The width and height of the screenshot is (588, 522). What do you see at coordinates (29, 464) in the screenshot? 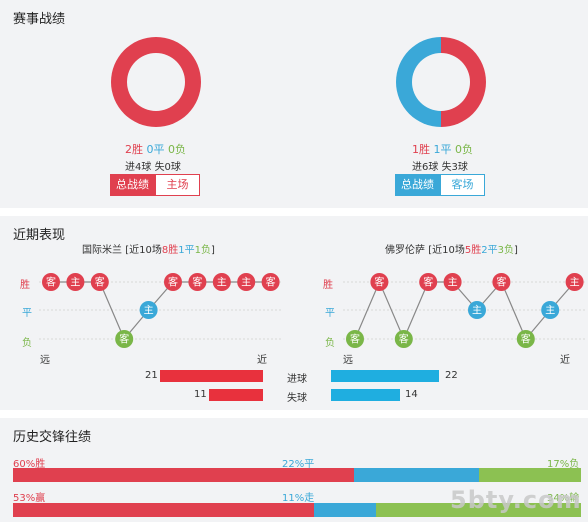
I see `h2h-win-label: 60%胜` at bounding box center [29, 464].